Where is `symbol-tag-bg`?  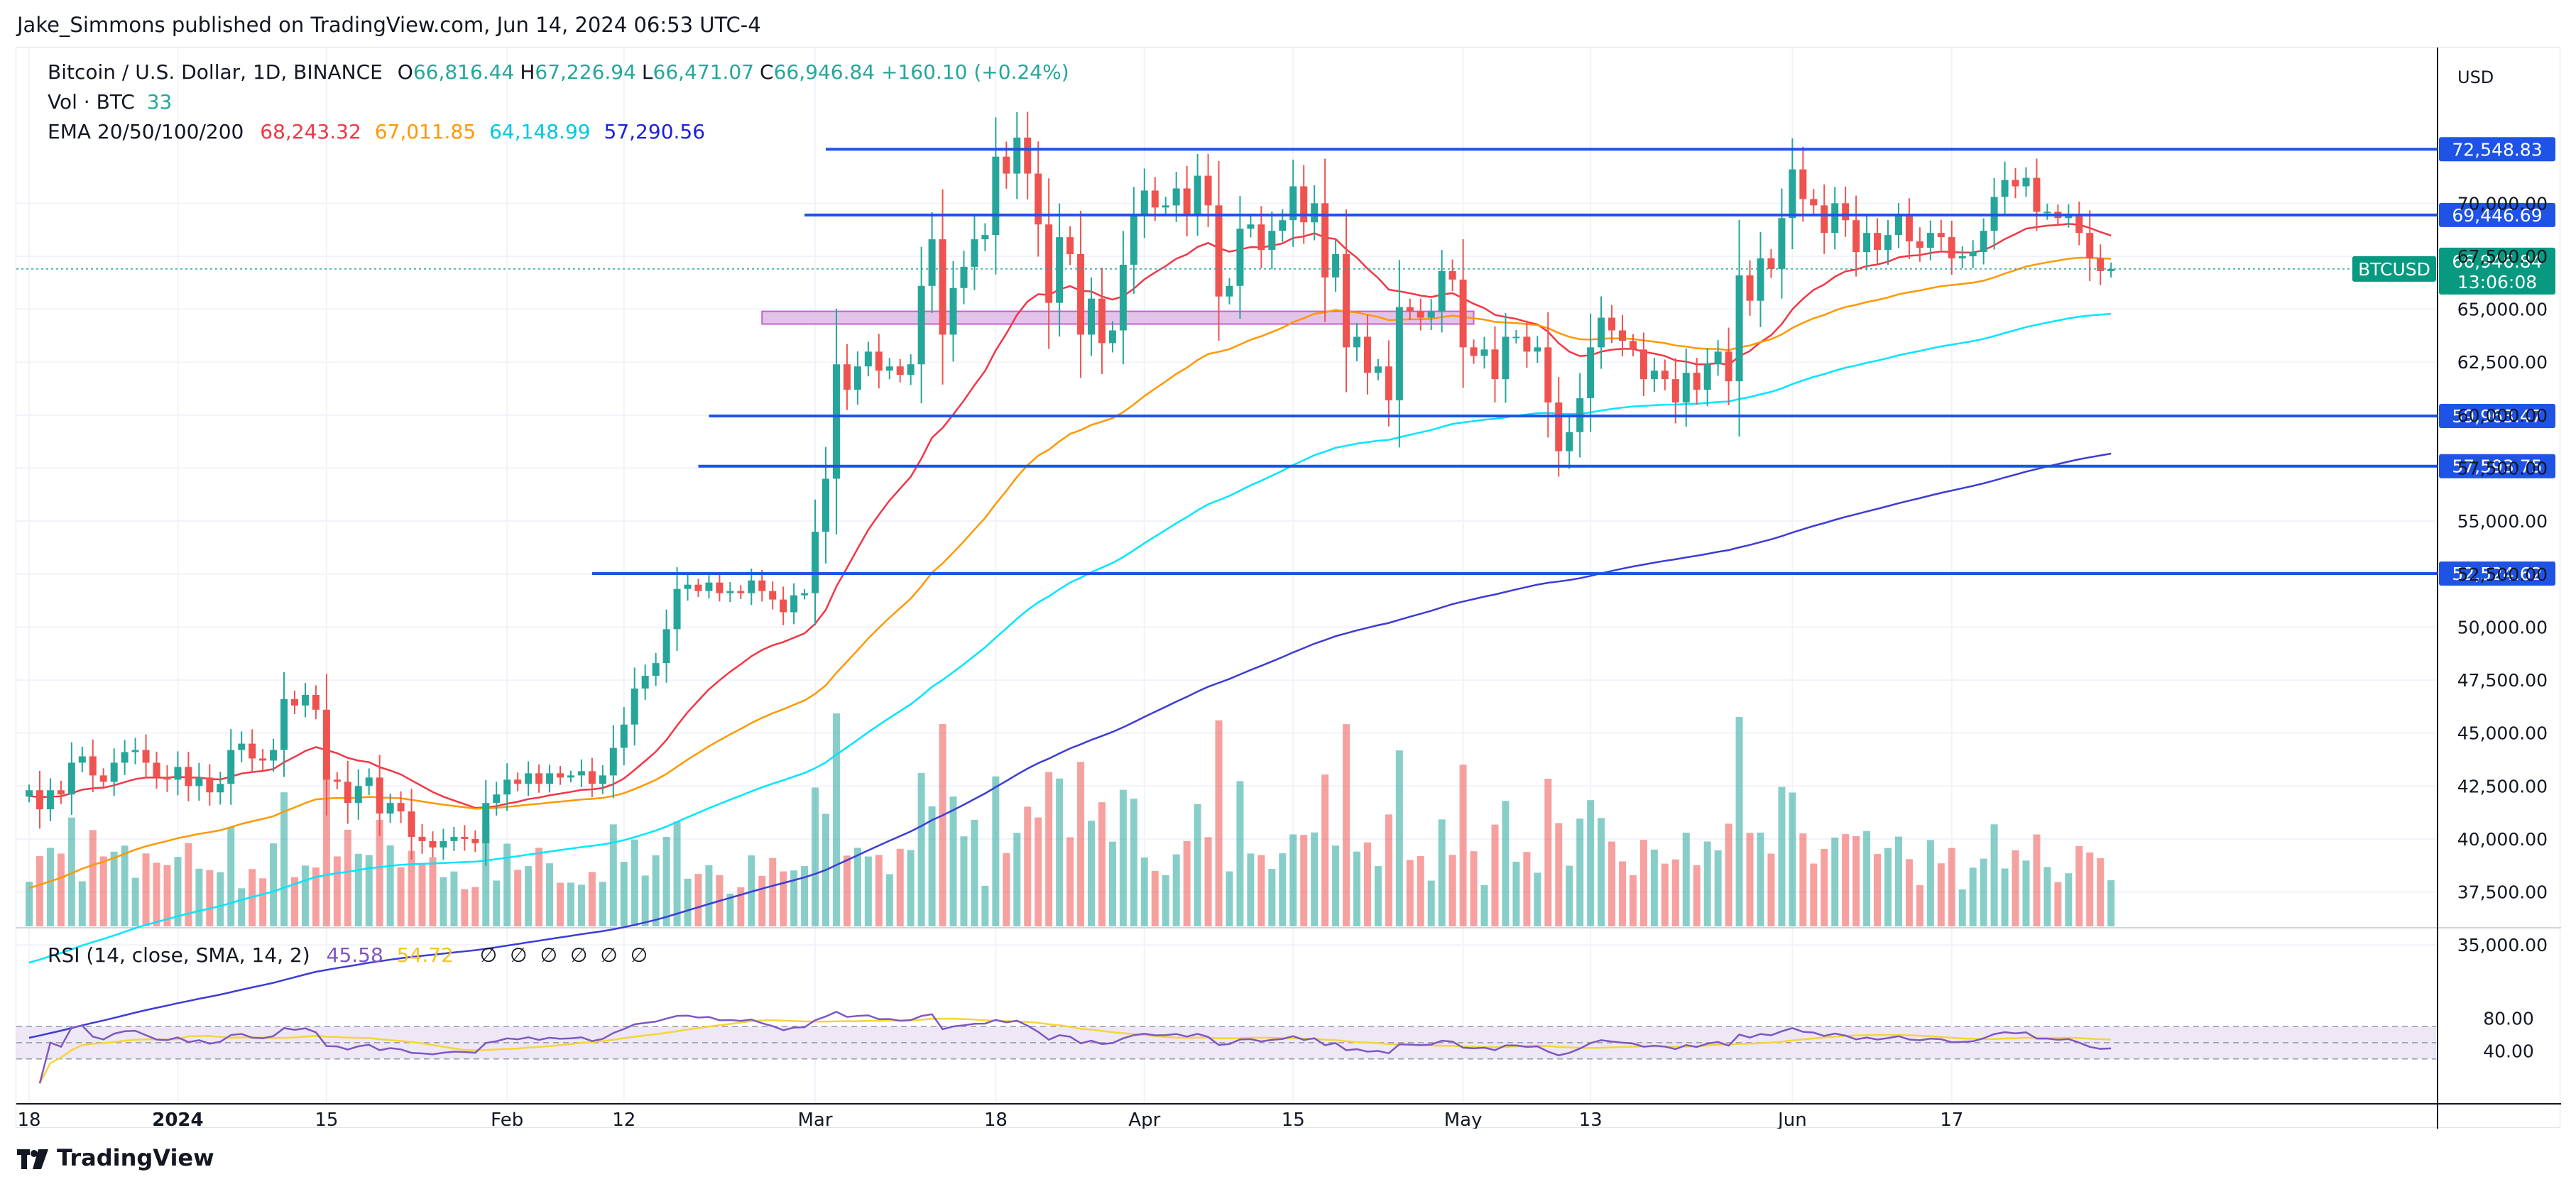 symbol-tag-bg is located at coordinates (2394, 269).